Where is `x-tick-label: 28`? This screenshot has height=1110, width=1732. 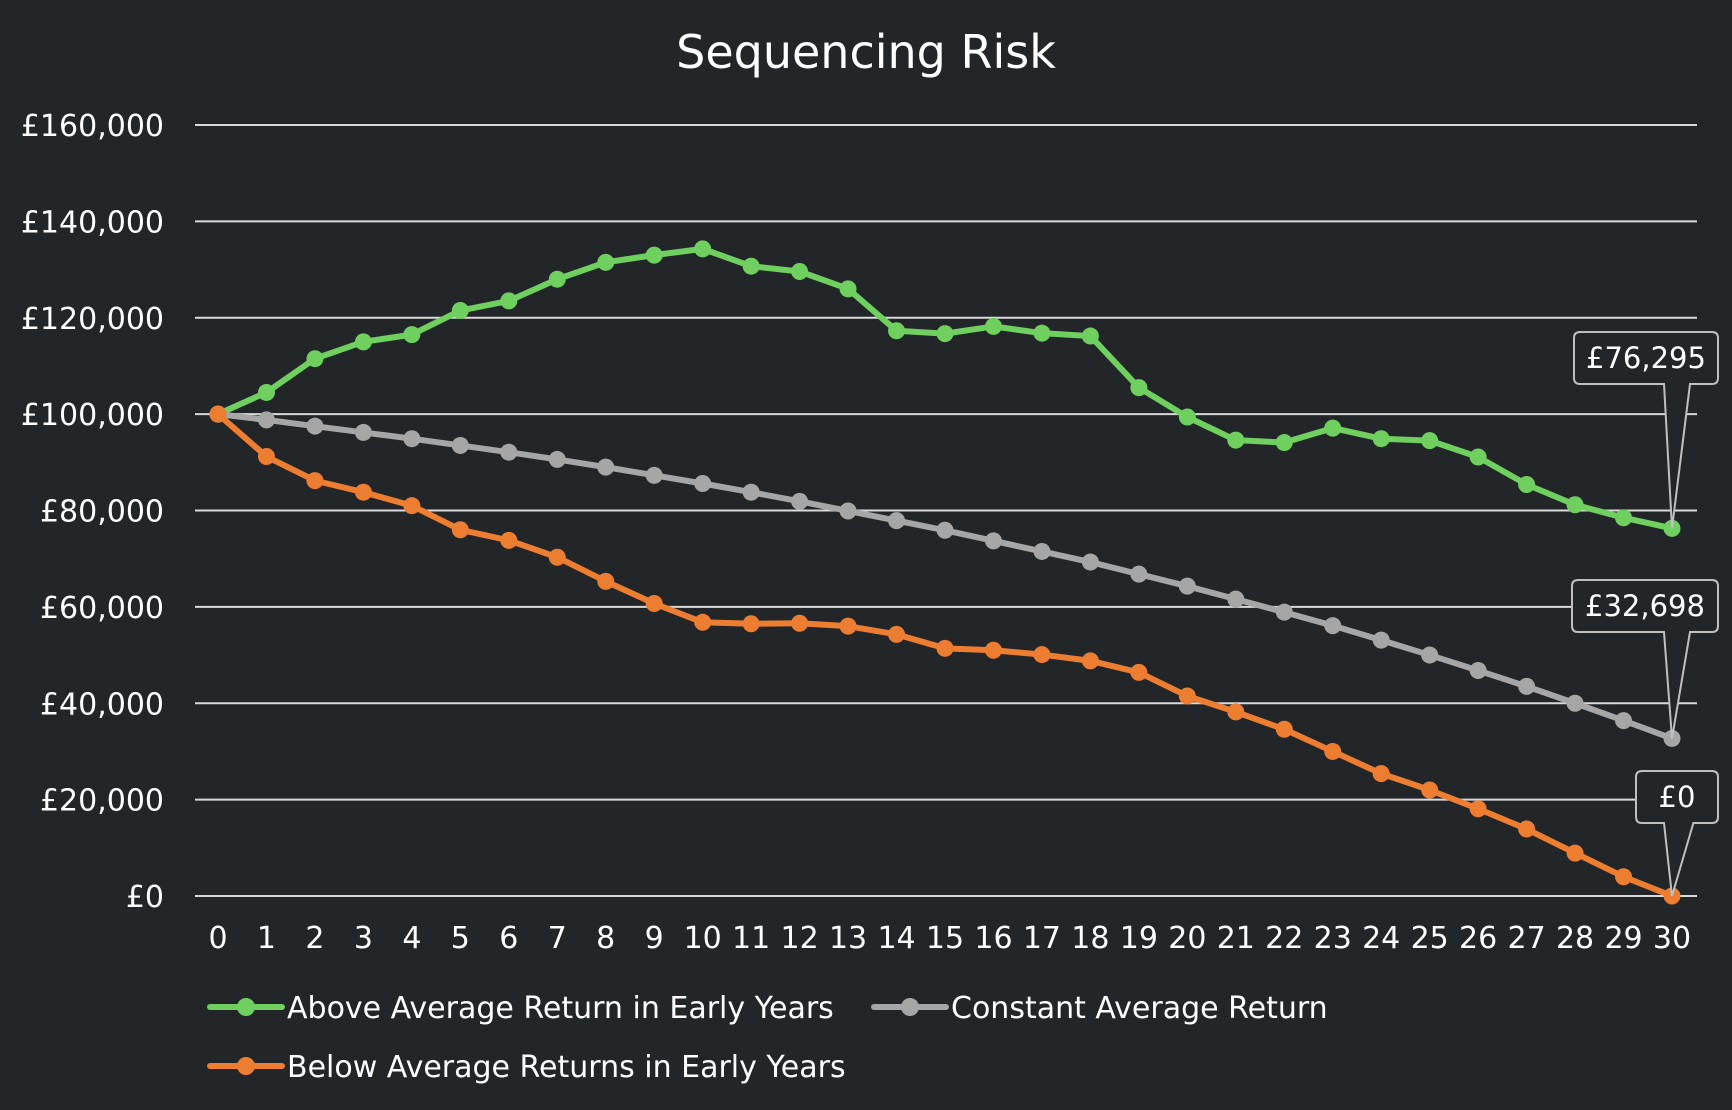
x-tick-label: 28 is located at coordinates (1575, 938).